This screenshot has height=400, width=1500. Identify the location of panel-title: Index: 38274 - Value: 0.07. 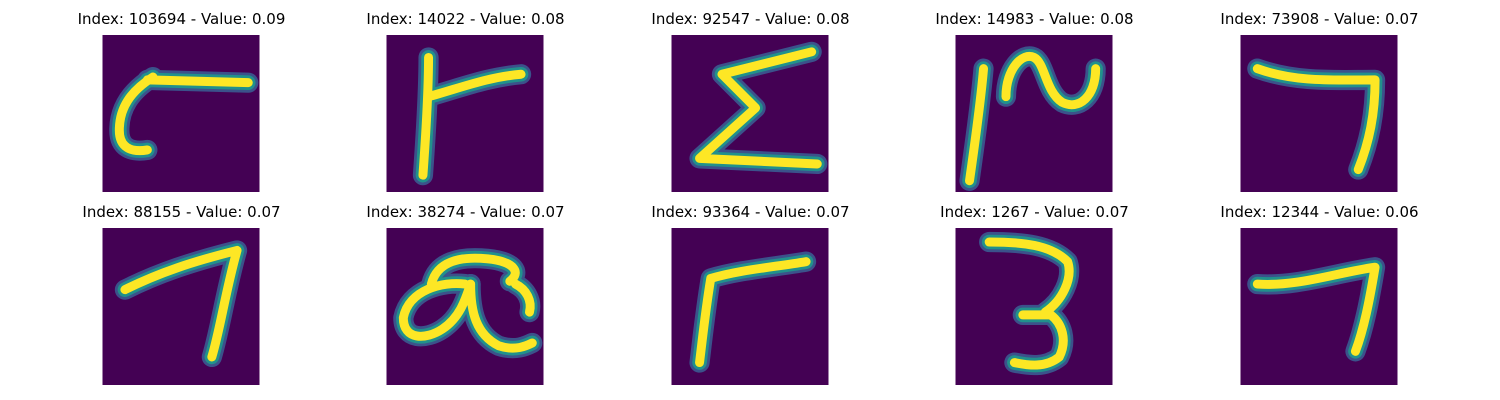
(465, 212).